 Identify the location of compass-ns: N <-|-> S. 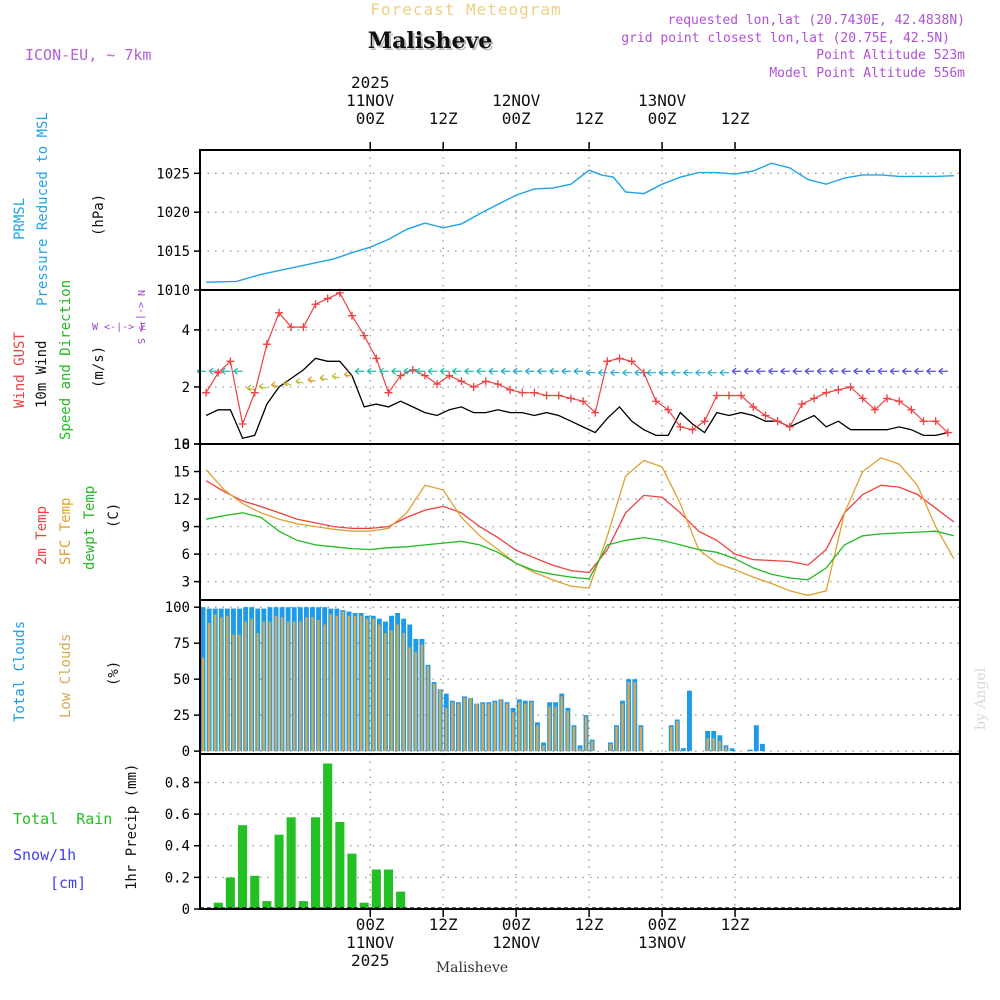
(140, 317).